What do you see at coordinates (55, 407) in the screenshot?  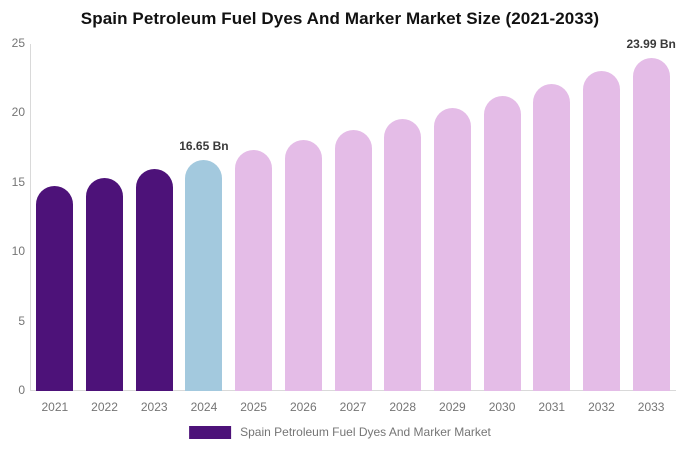 I see `x-label-2021: 2021` at bounding box center [55, 407].